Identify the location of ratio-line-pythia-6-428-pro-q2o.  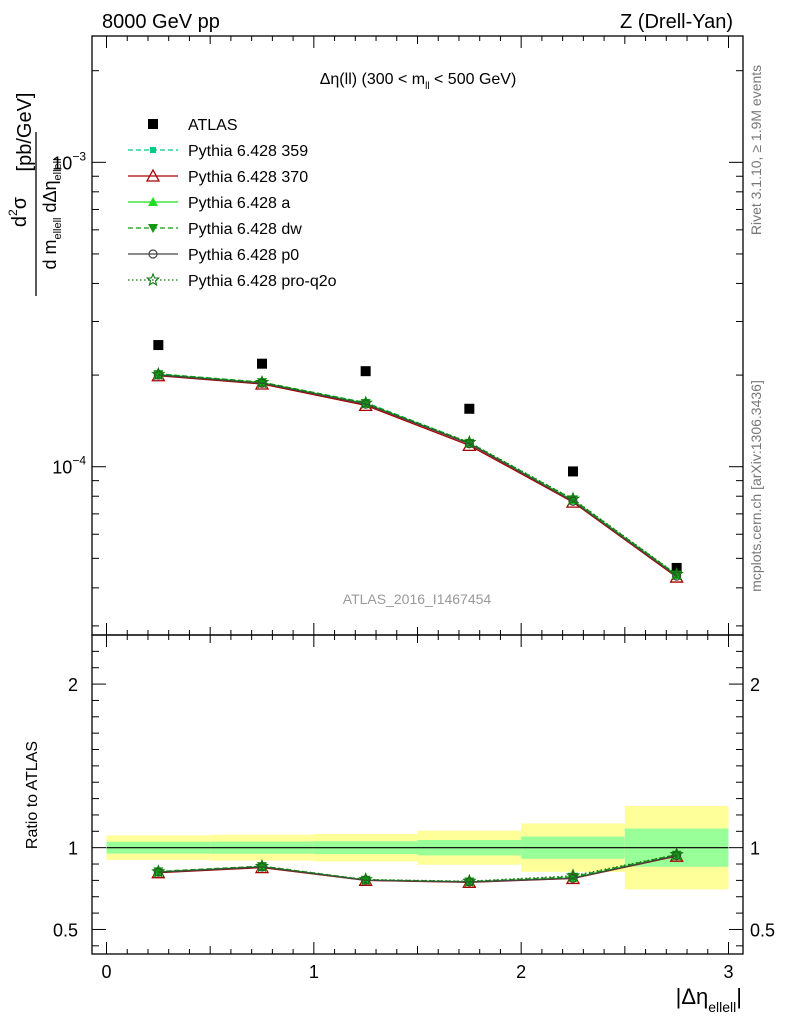
(417, 867).